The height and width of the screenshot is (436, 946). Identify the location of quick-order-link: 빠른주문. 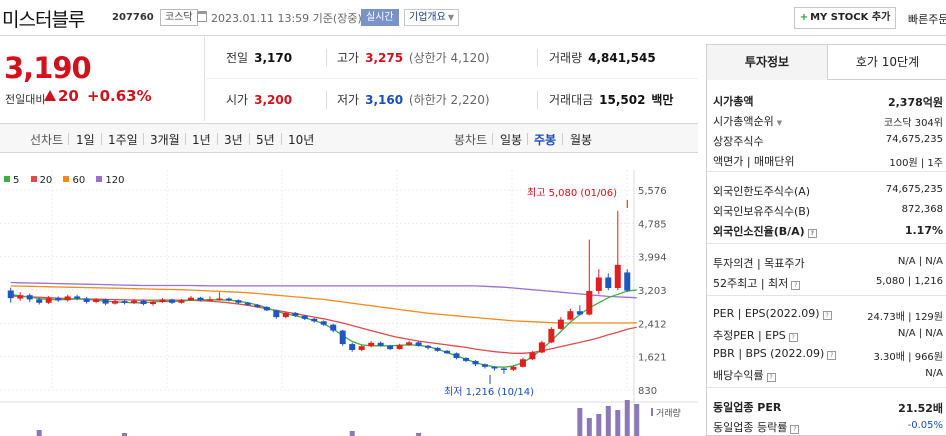
(927, 19).